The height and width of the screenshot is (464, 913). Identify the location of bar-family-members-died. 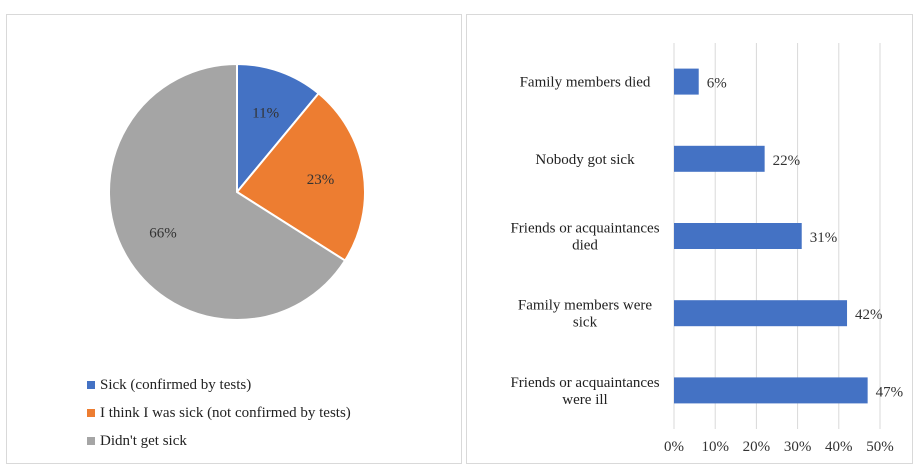
(686, 81).